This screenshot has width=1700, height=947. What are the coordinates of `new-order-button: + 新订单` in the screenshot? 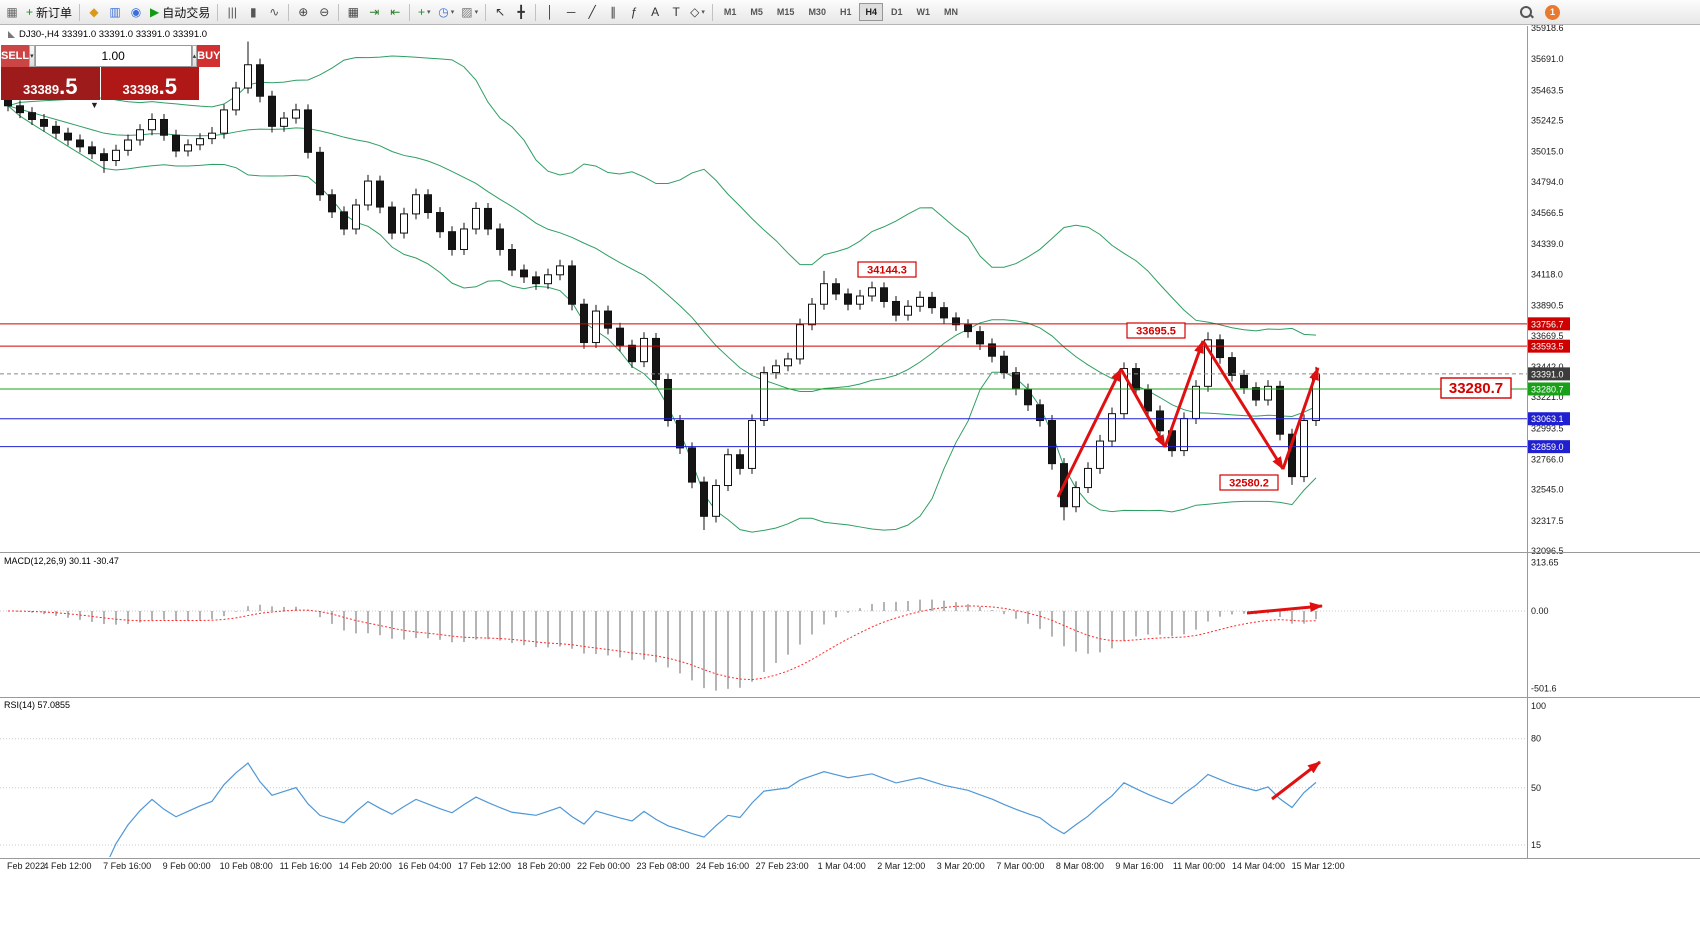 It's located at (49, 12).